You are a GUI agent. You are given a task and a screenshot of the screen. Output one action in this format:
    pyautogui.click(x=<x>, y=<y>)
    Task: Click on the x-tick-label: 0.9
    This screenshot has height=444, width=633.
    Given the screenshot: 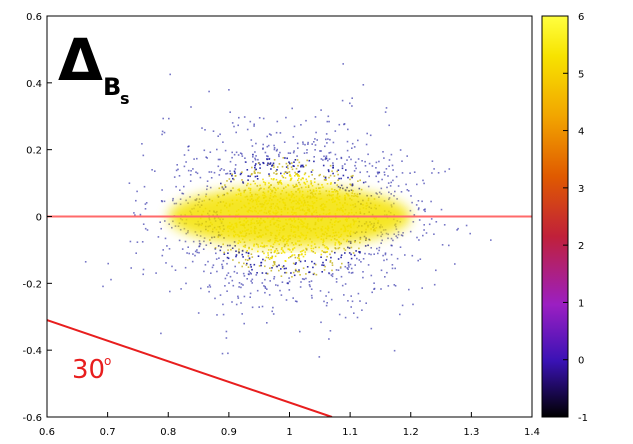 What is the action you would take?
    pyautogui.click(x=229, y=432)
    